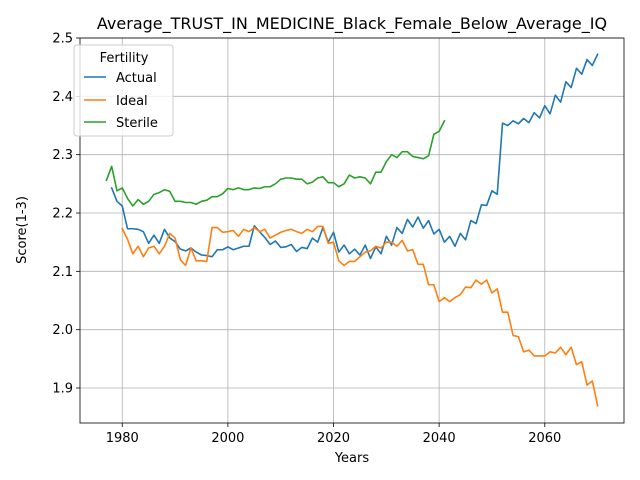  I want to click on y-tick-label: 2.3, so click(62, 155).